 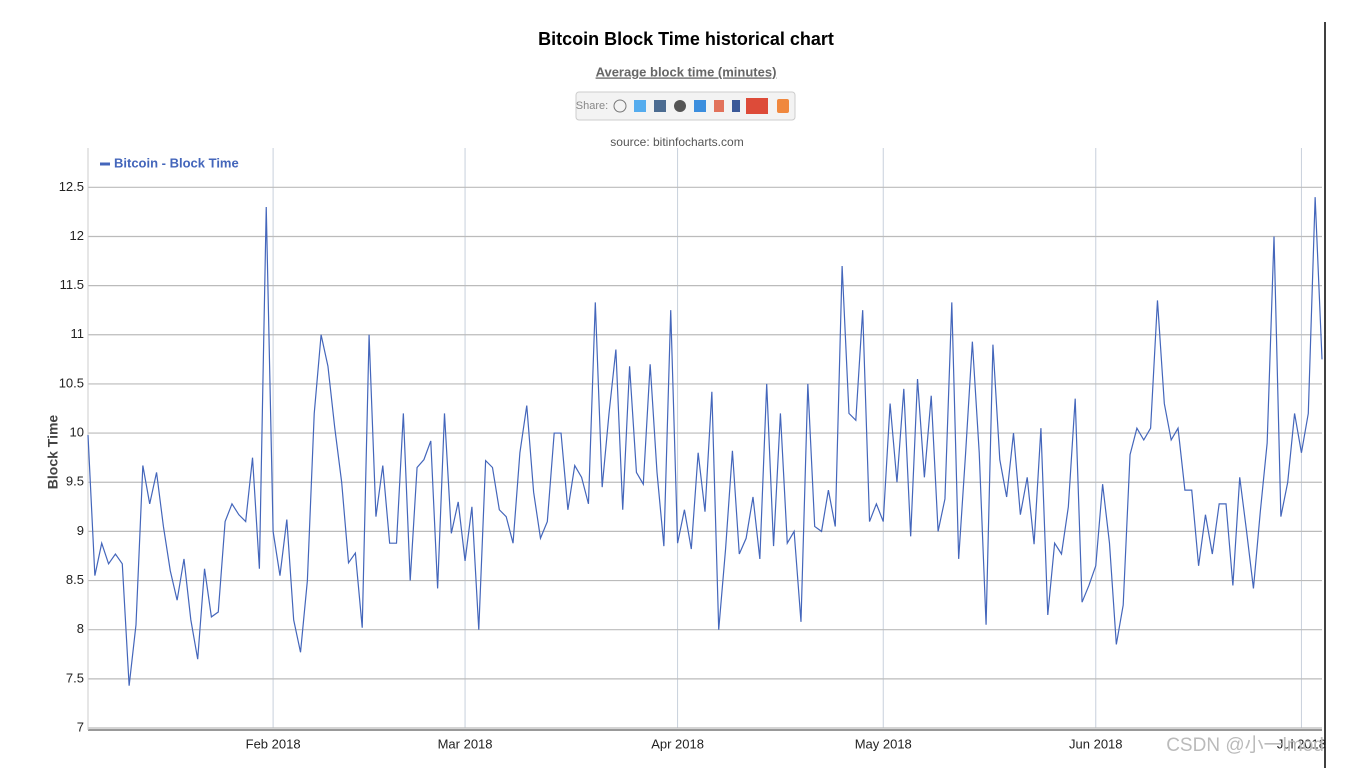 What do you see at coordinates (686, 39) in the screenshot?
I see `chart-title: Bitcoin Block Time historical chart` at bounding box center [686, 39].